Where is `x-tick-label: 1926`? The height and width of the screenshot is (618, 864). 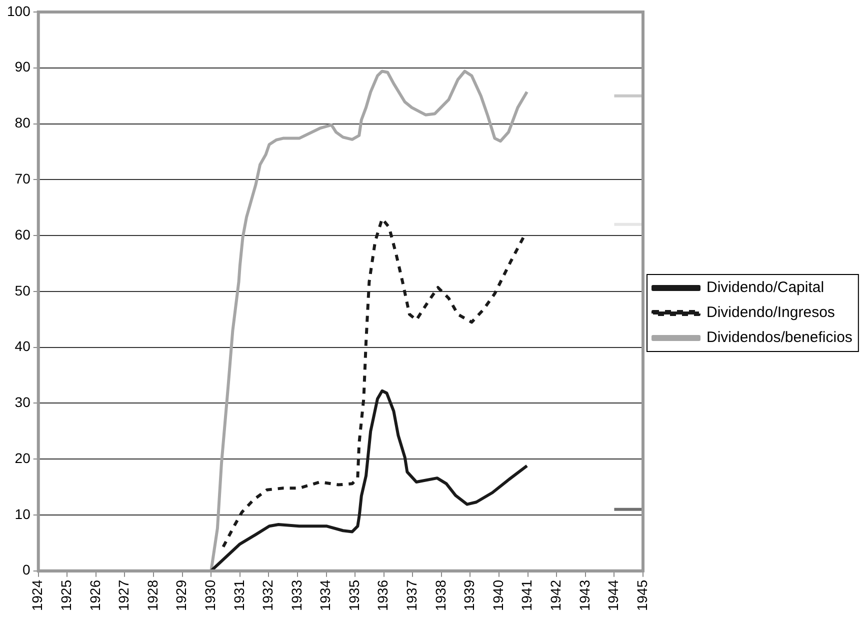 x-tick-label: 1926 is located at coordinates (94, 596).